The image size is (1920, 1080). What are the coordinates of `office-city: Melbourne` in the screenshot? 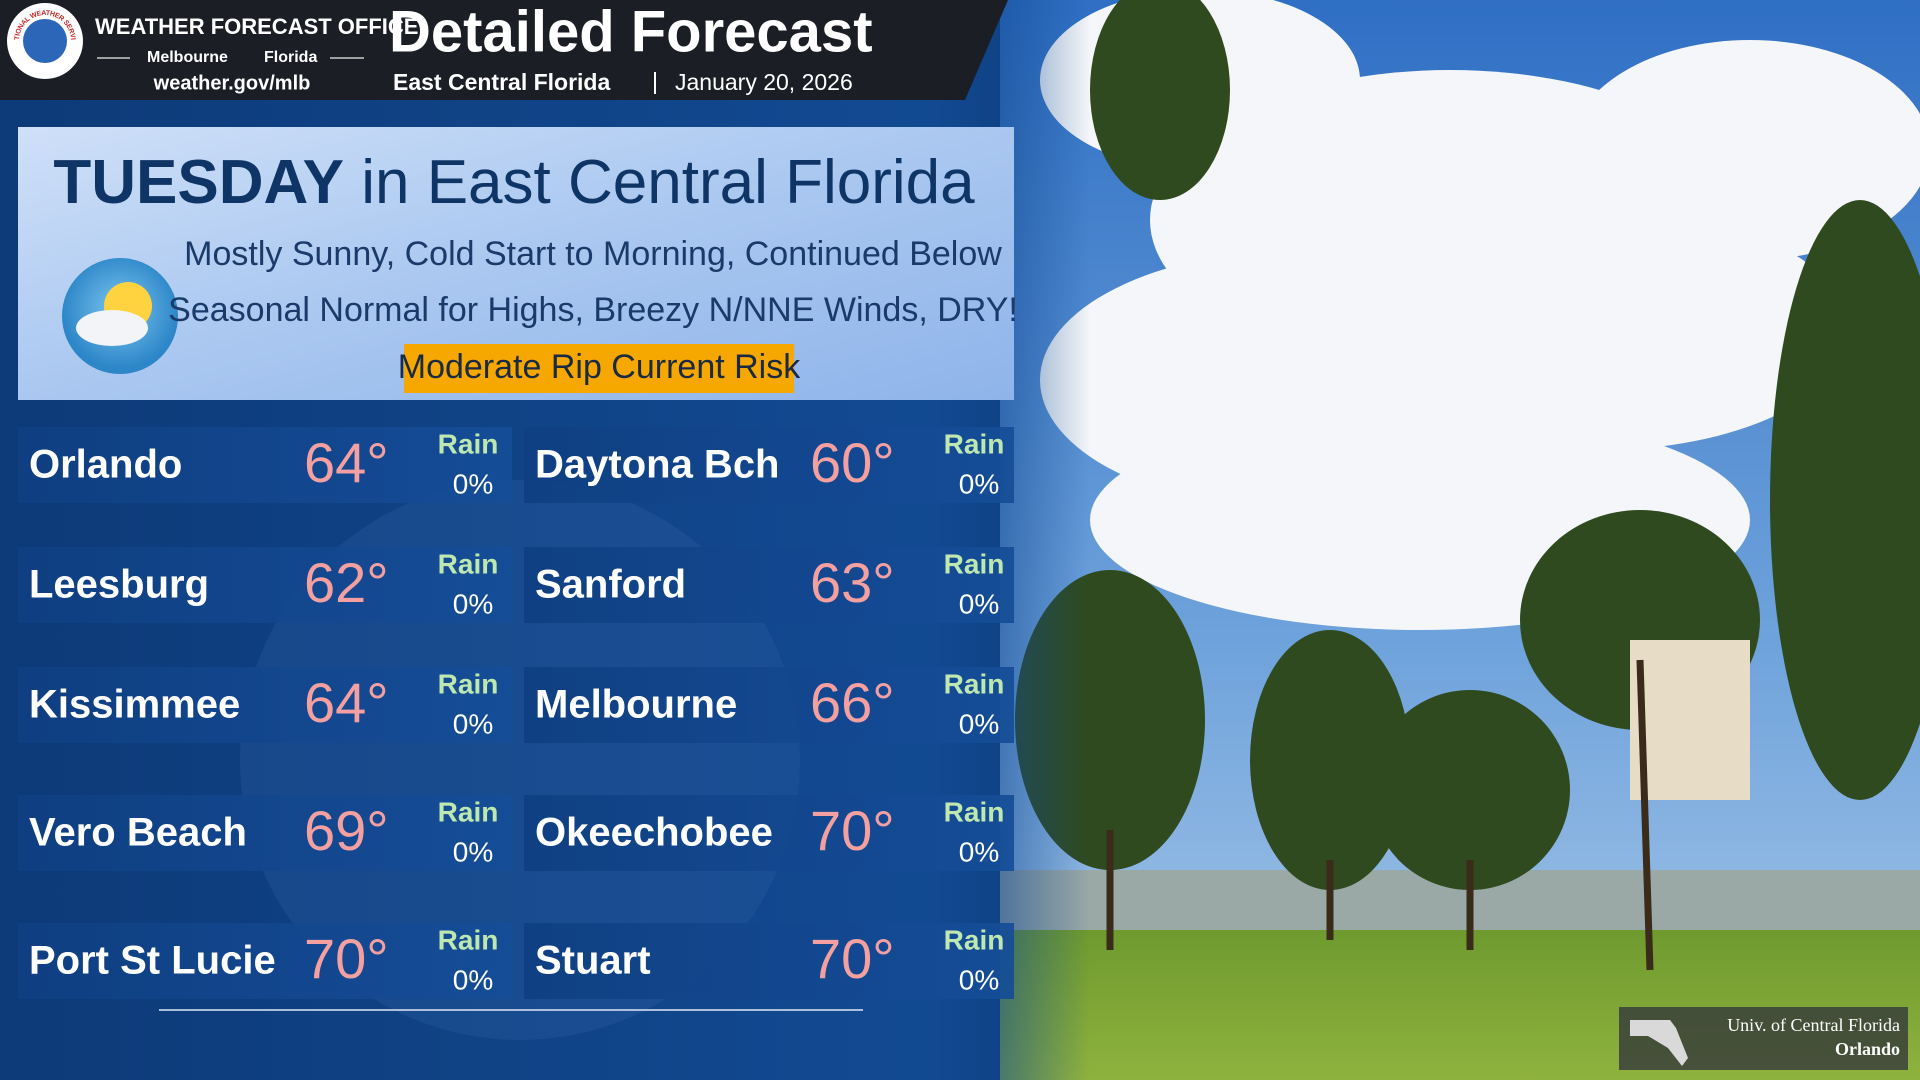 It's located at (187, 57).